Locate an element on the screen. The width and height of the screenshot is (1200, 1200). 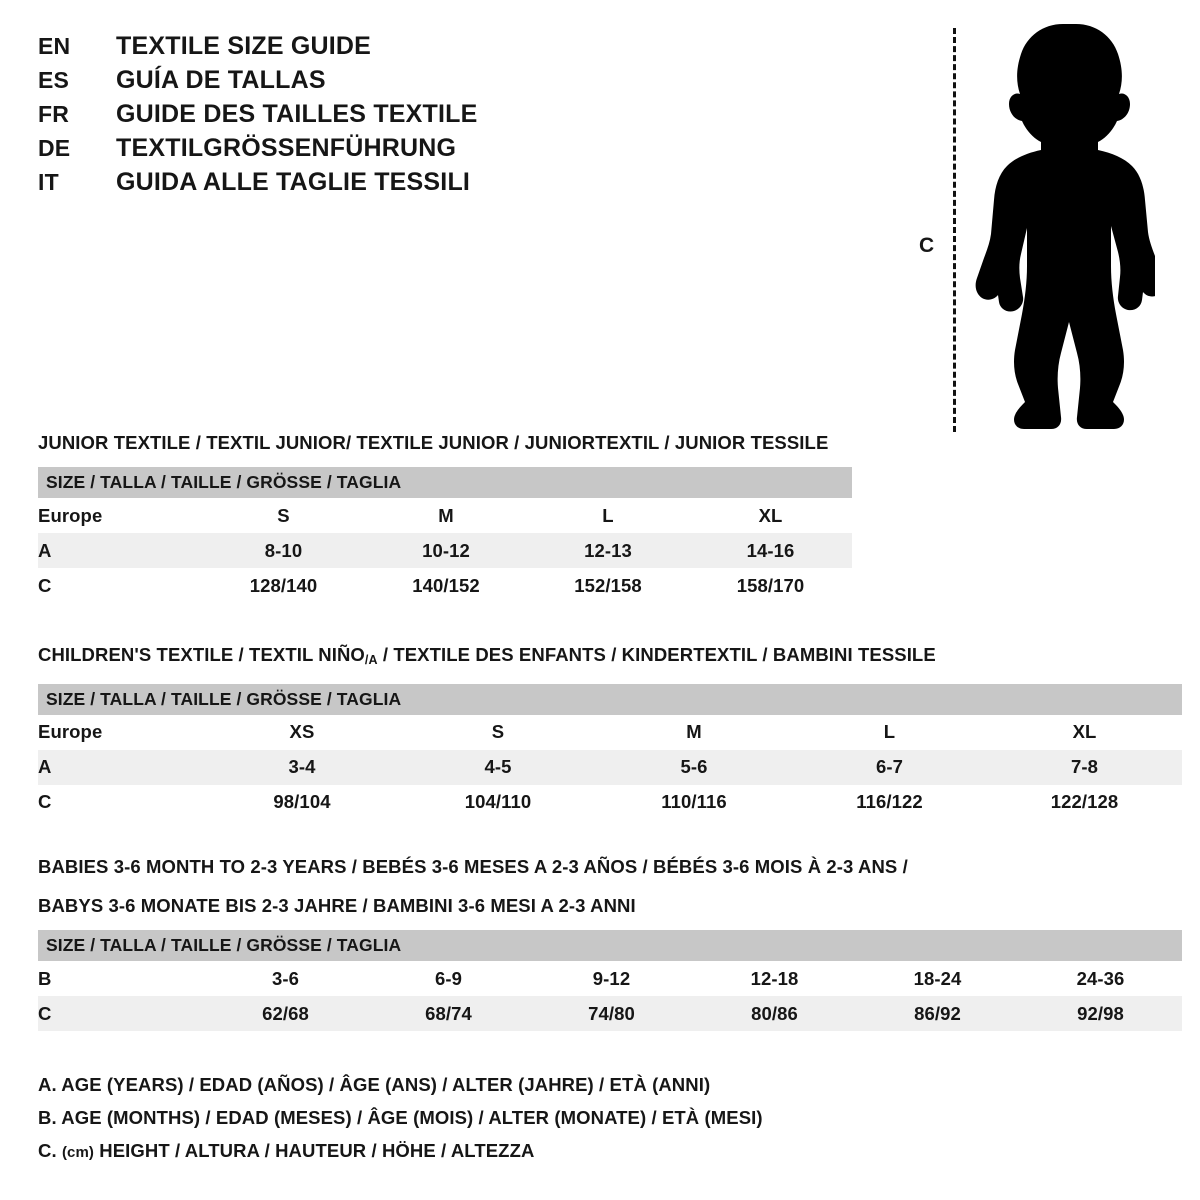
cell-value: 3-6 is located at coordinates (285, 978).